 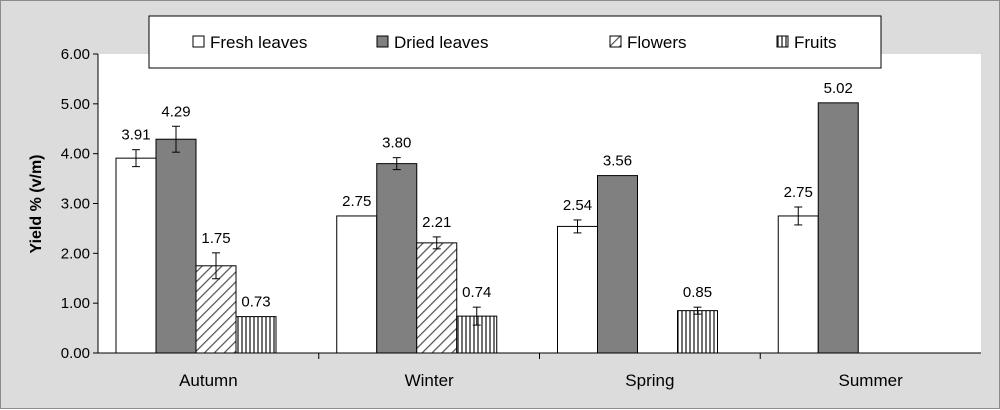 I want to click on legend-label: Fresh leaves, so click(x=258, y=42).